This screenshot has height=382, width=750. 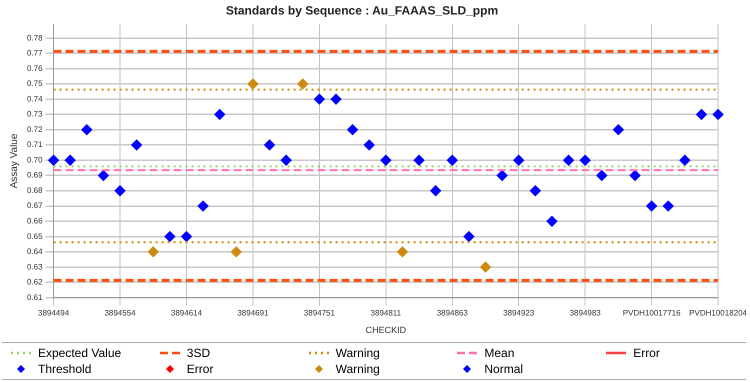 I want to click on chart-title: Standards by Sequence : Au_FAAAS_SLD_ppm, so click(x=362, y=11).